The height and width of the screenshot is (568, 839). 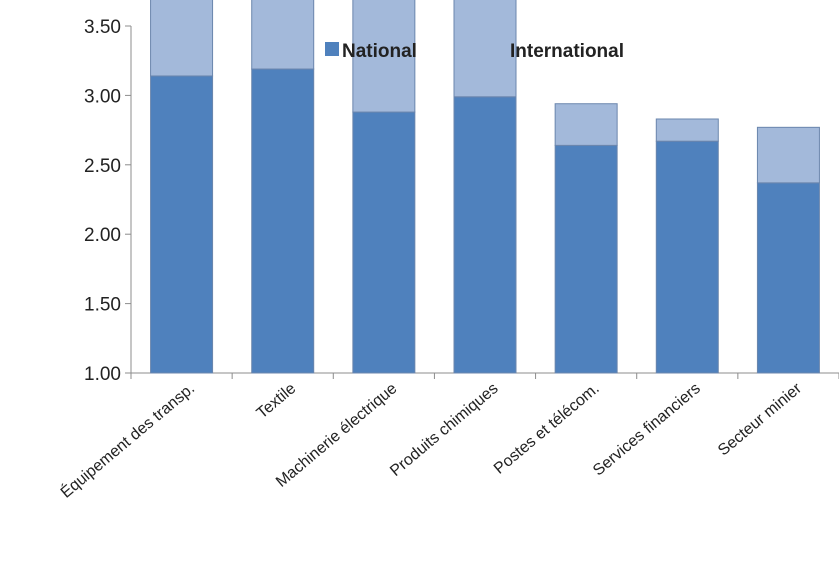 What do you see at coordinates (760, 420) in the screenshot?
I see `category-label: Secteur minier` at bounding box center [760, 420].